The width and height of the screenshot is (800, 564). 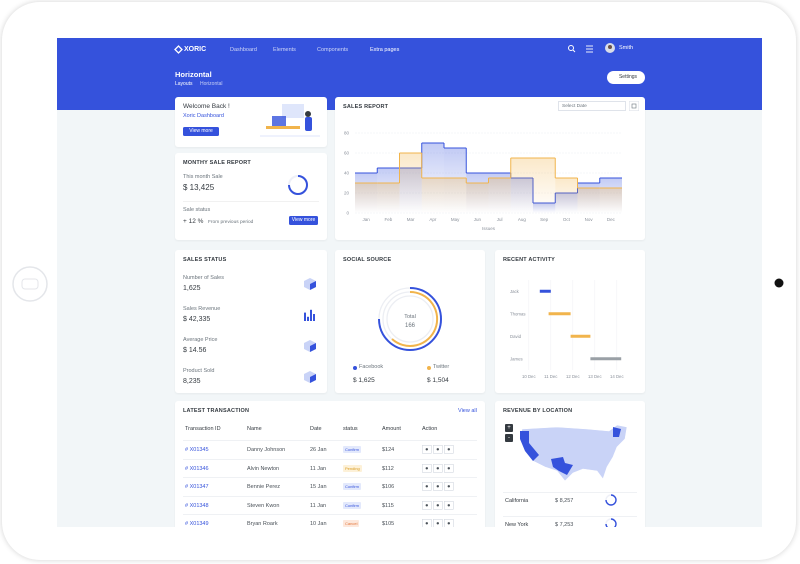 I want to click on settings-button: Settings, so click(x=626, y=77).